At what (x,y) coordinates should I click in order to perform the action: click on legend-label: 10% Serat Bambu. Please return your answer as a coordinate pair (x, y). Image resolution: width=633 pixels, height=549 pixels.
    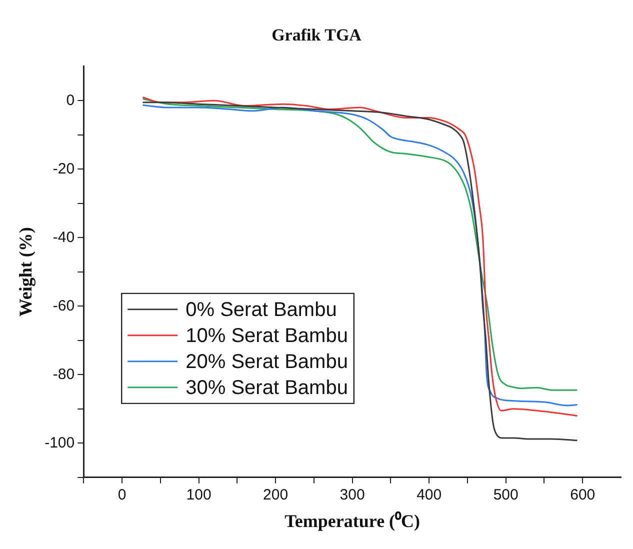
    Looking at the image, I should click on (267, 335).